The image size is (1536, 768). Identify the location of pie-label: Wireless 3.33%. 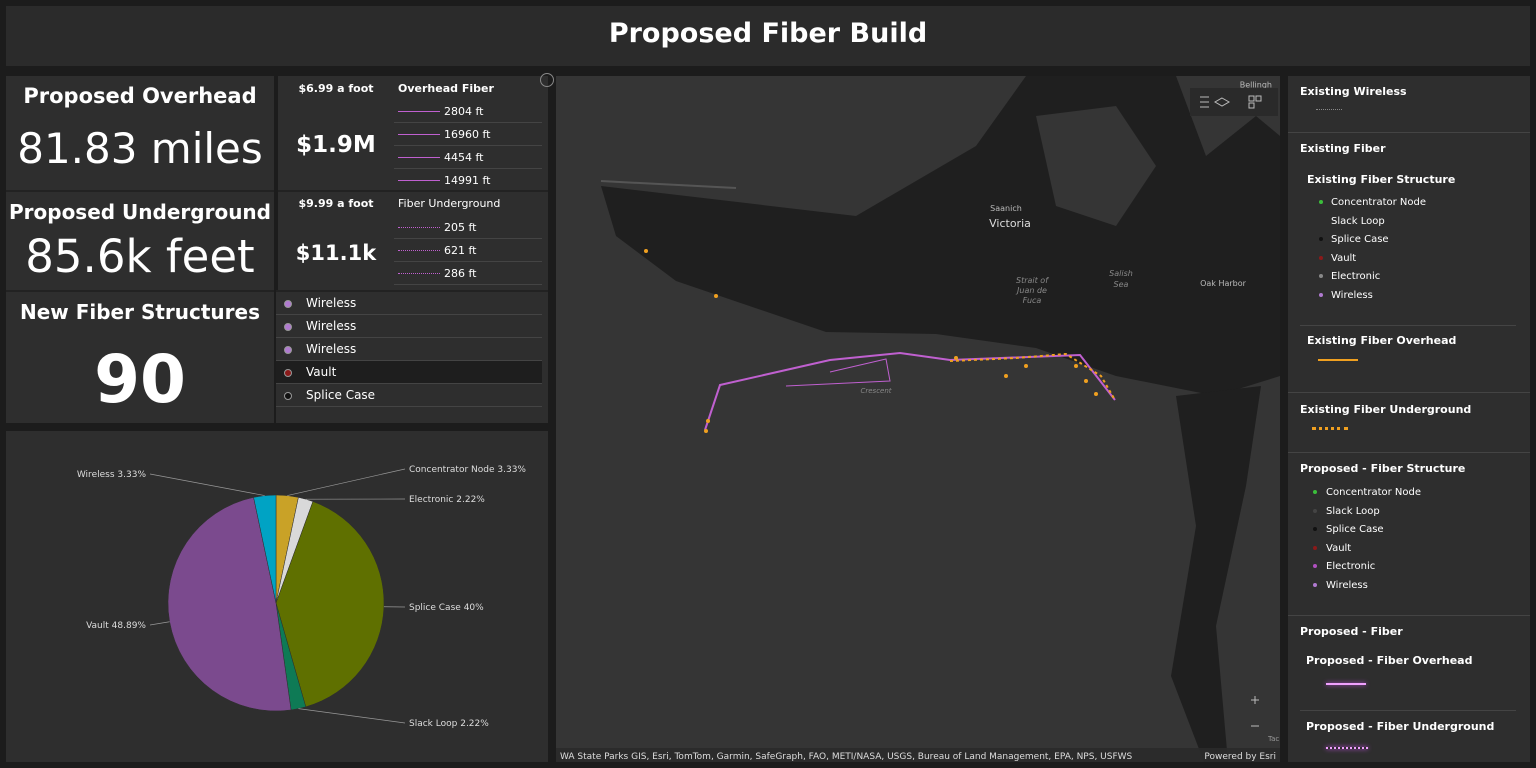
(112, 475).